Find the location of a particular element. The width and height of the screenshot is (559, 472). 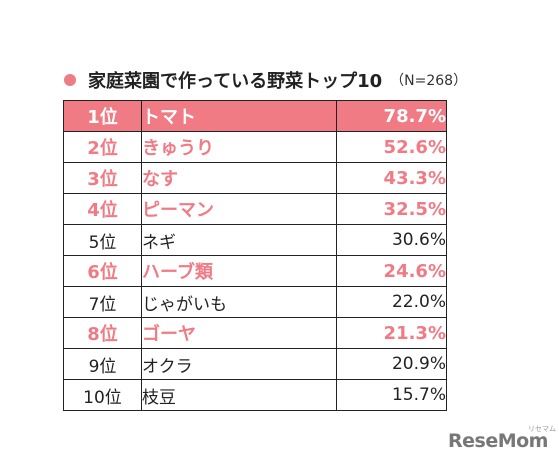

percent-cell: 32.5% is located at coordinates (391, 209).